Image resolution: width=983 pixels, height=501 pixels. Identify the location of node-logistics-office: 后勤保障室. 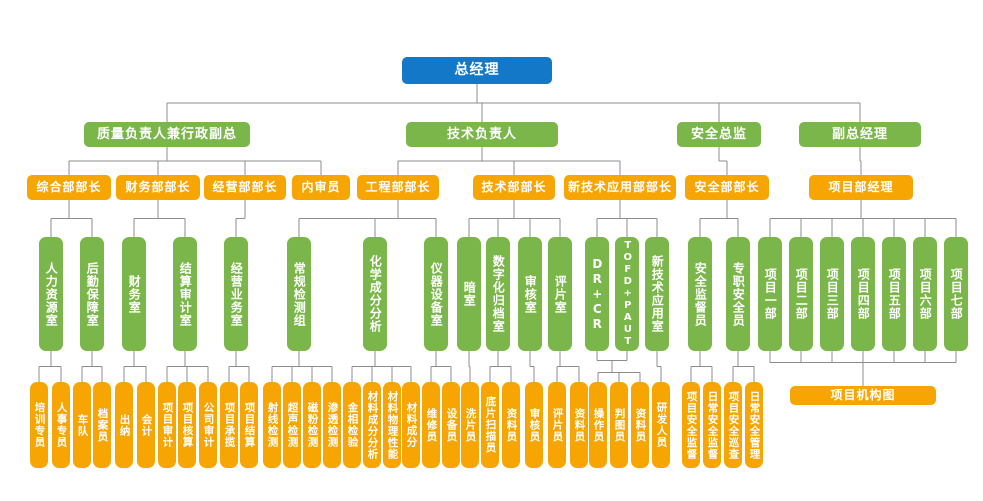
(92, 294).